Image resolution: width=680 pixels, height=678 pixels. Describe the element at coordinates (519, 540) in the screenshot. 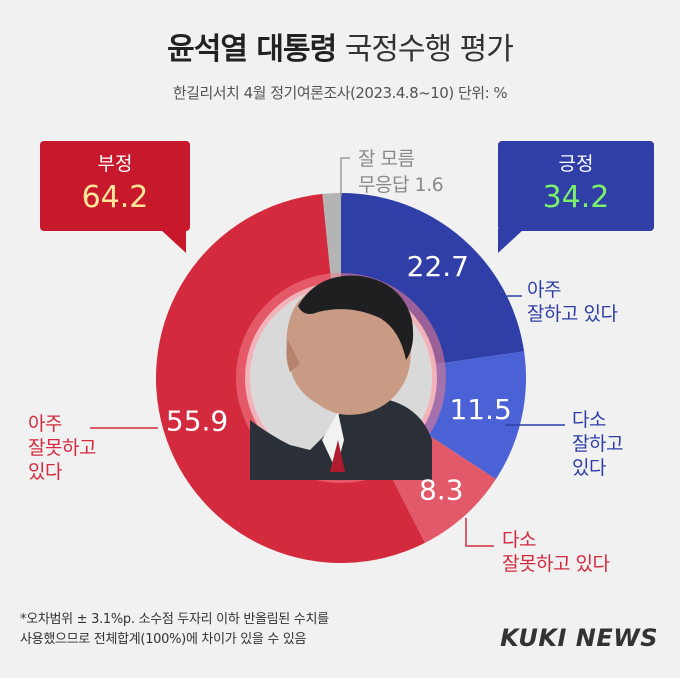

I see `label-bad-line1: 다소` at that location.